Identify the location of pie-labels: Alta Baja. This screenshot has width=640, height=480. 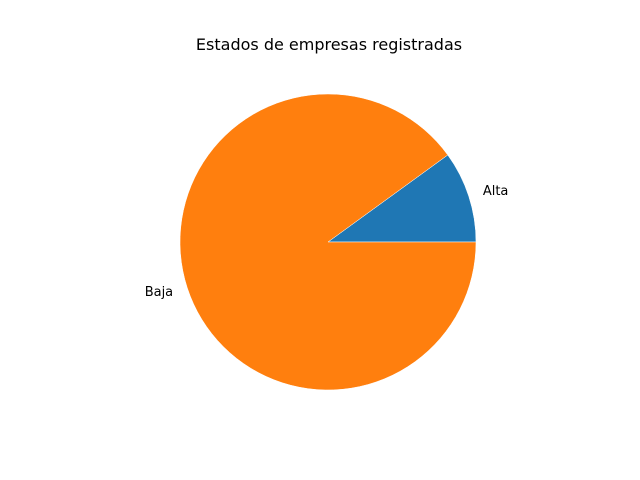
(327, 242).